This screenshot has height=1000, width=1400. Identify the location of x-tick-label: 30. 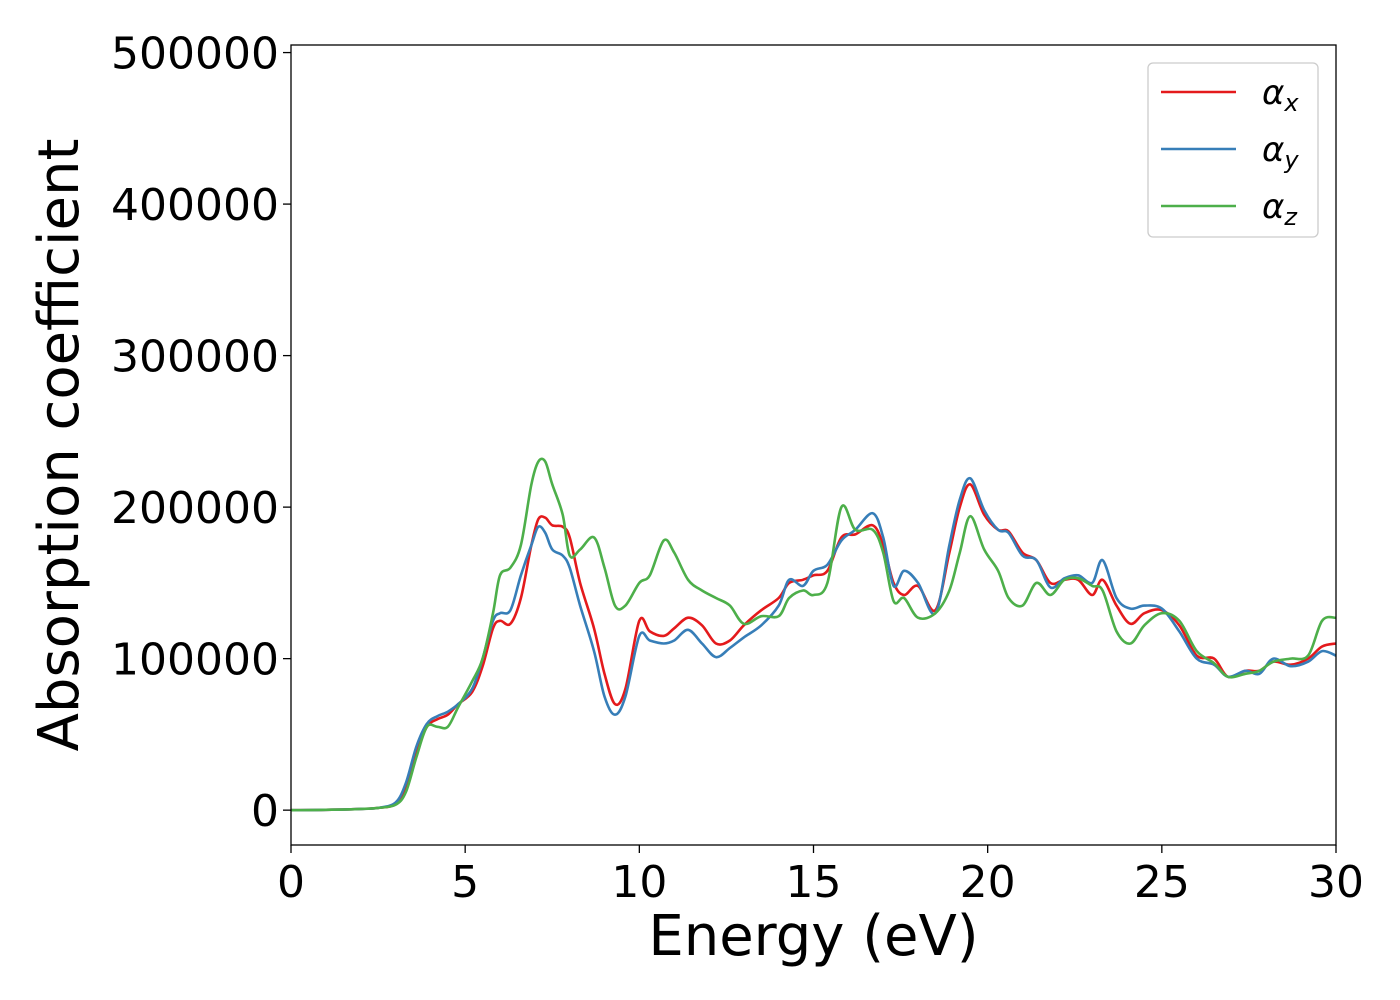
(1336, 882).